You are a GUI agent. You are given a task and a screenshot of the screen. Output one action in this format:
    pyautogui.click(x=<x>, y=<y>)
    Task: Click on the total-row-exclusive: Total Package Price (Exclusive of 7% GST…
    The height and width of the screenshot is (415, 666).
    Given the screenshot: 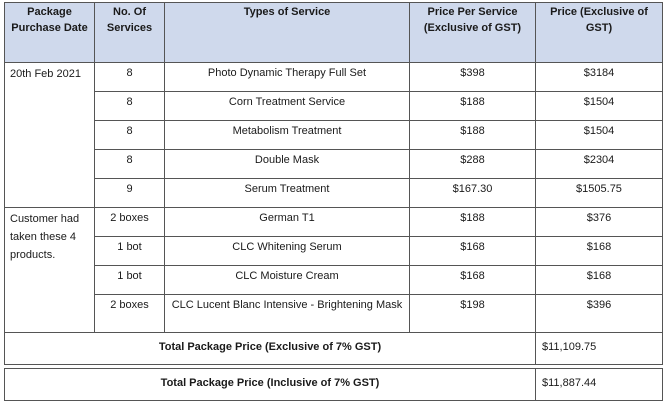 What is the action you would take?
    pyautogui.click(x=333, y=348)
    